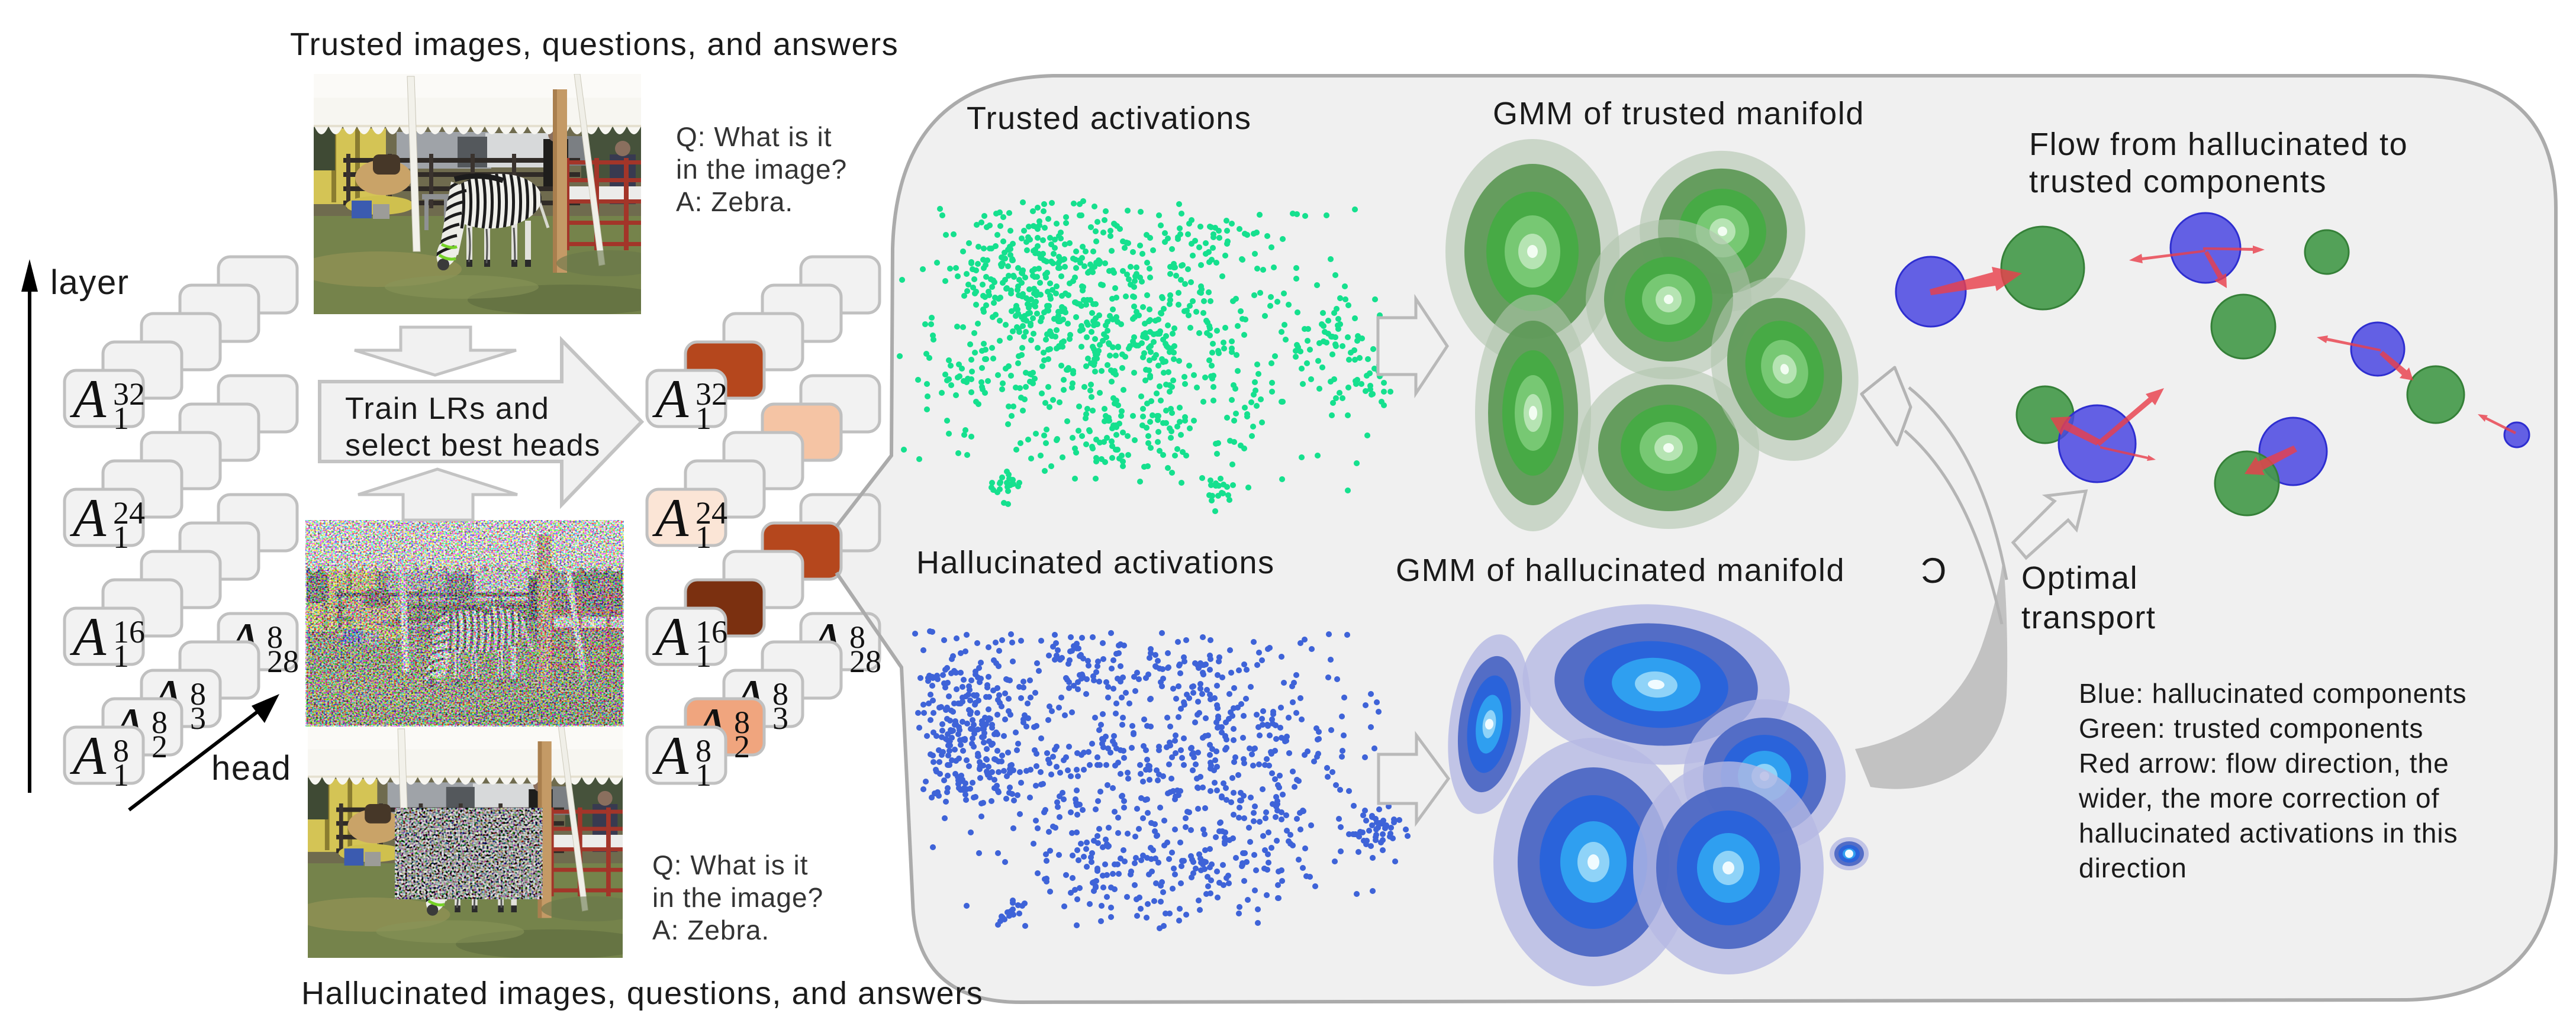  What do you see at coordinates (2079, 578) in the screenshot?
I see `svg-text: Optimal` at bounding box center [2079, 578].